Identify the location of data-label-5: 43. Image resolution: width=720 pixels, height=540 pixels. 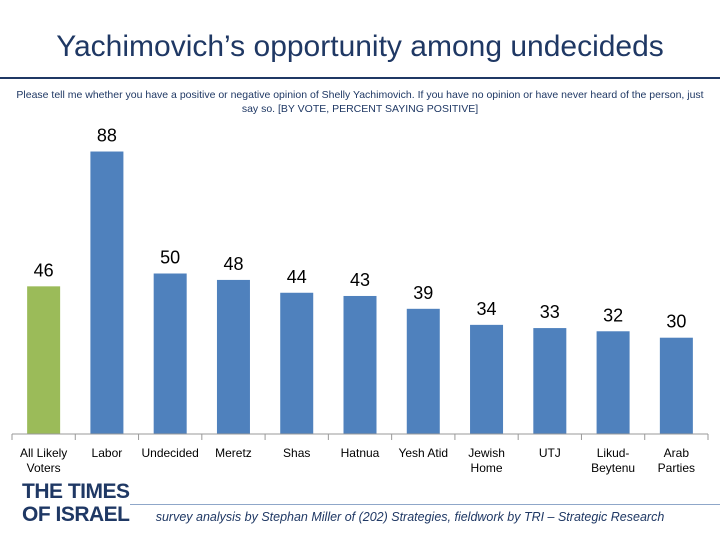
(360, 280).